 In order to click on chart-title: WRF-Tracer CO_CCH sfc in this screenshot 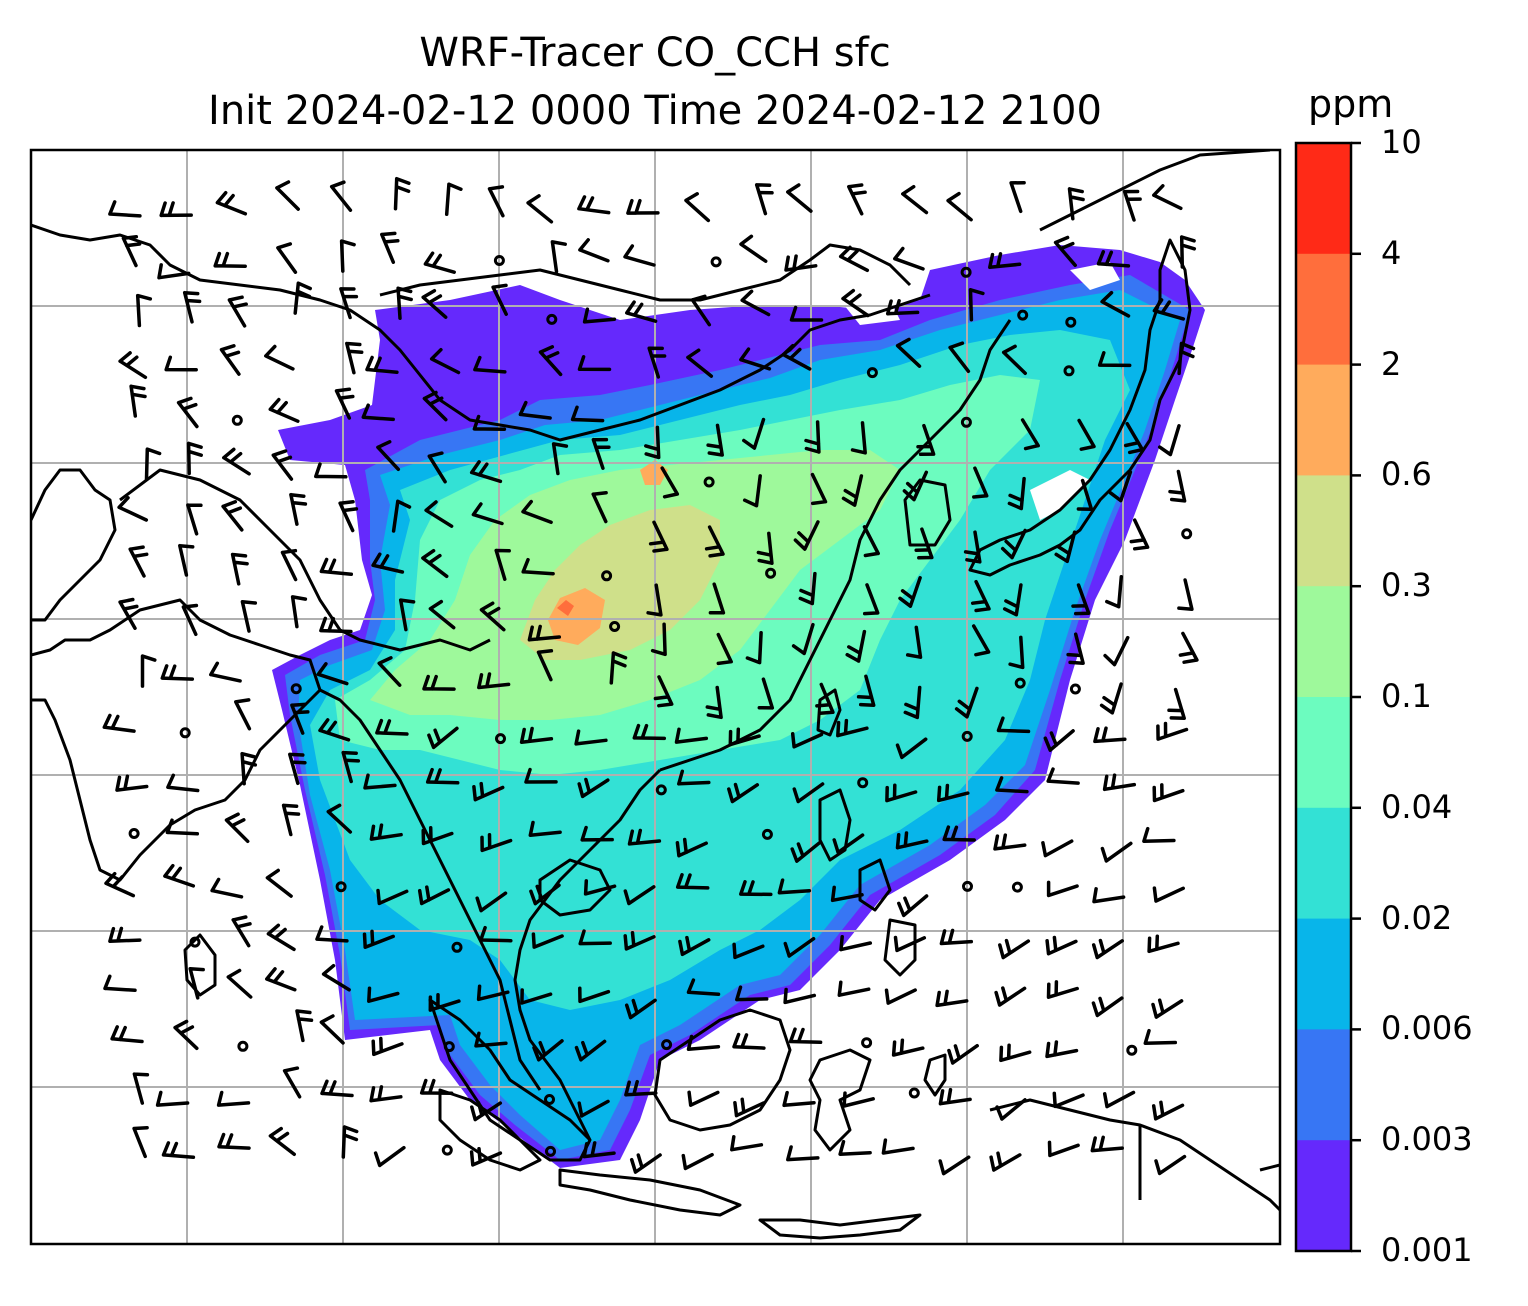, I will do `click(655, 53)`.